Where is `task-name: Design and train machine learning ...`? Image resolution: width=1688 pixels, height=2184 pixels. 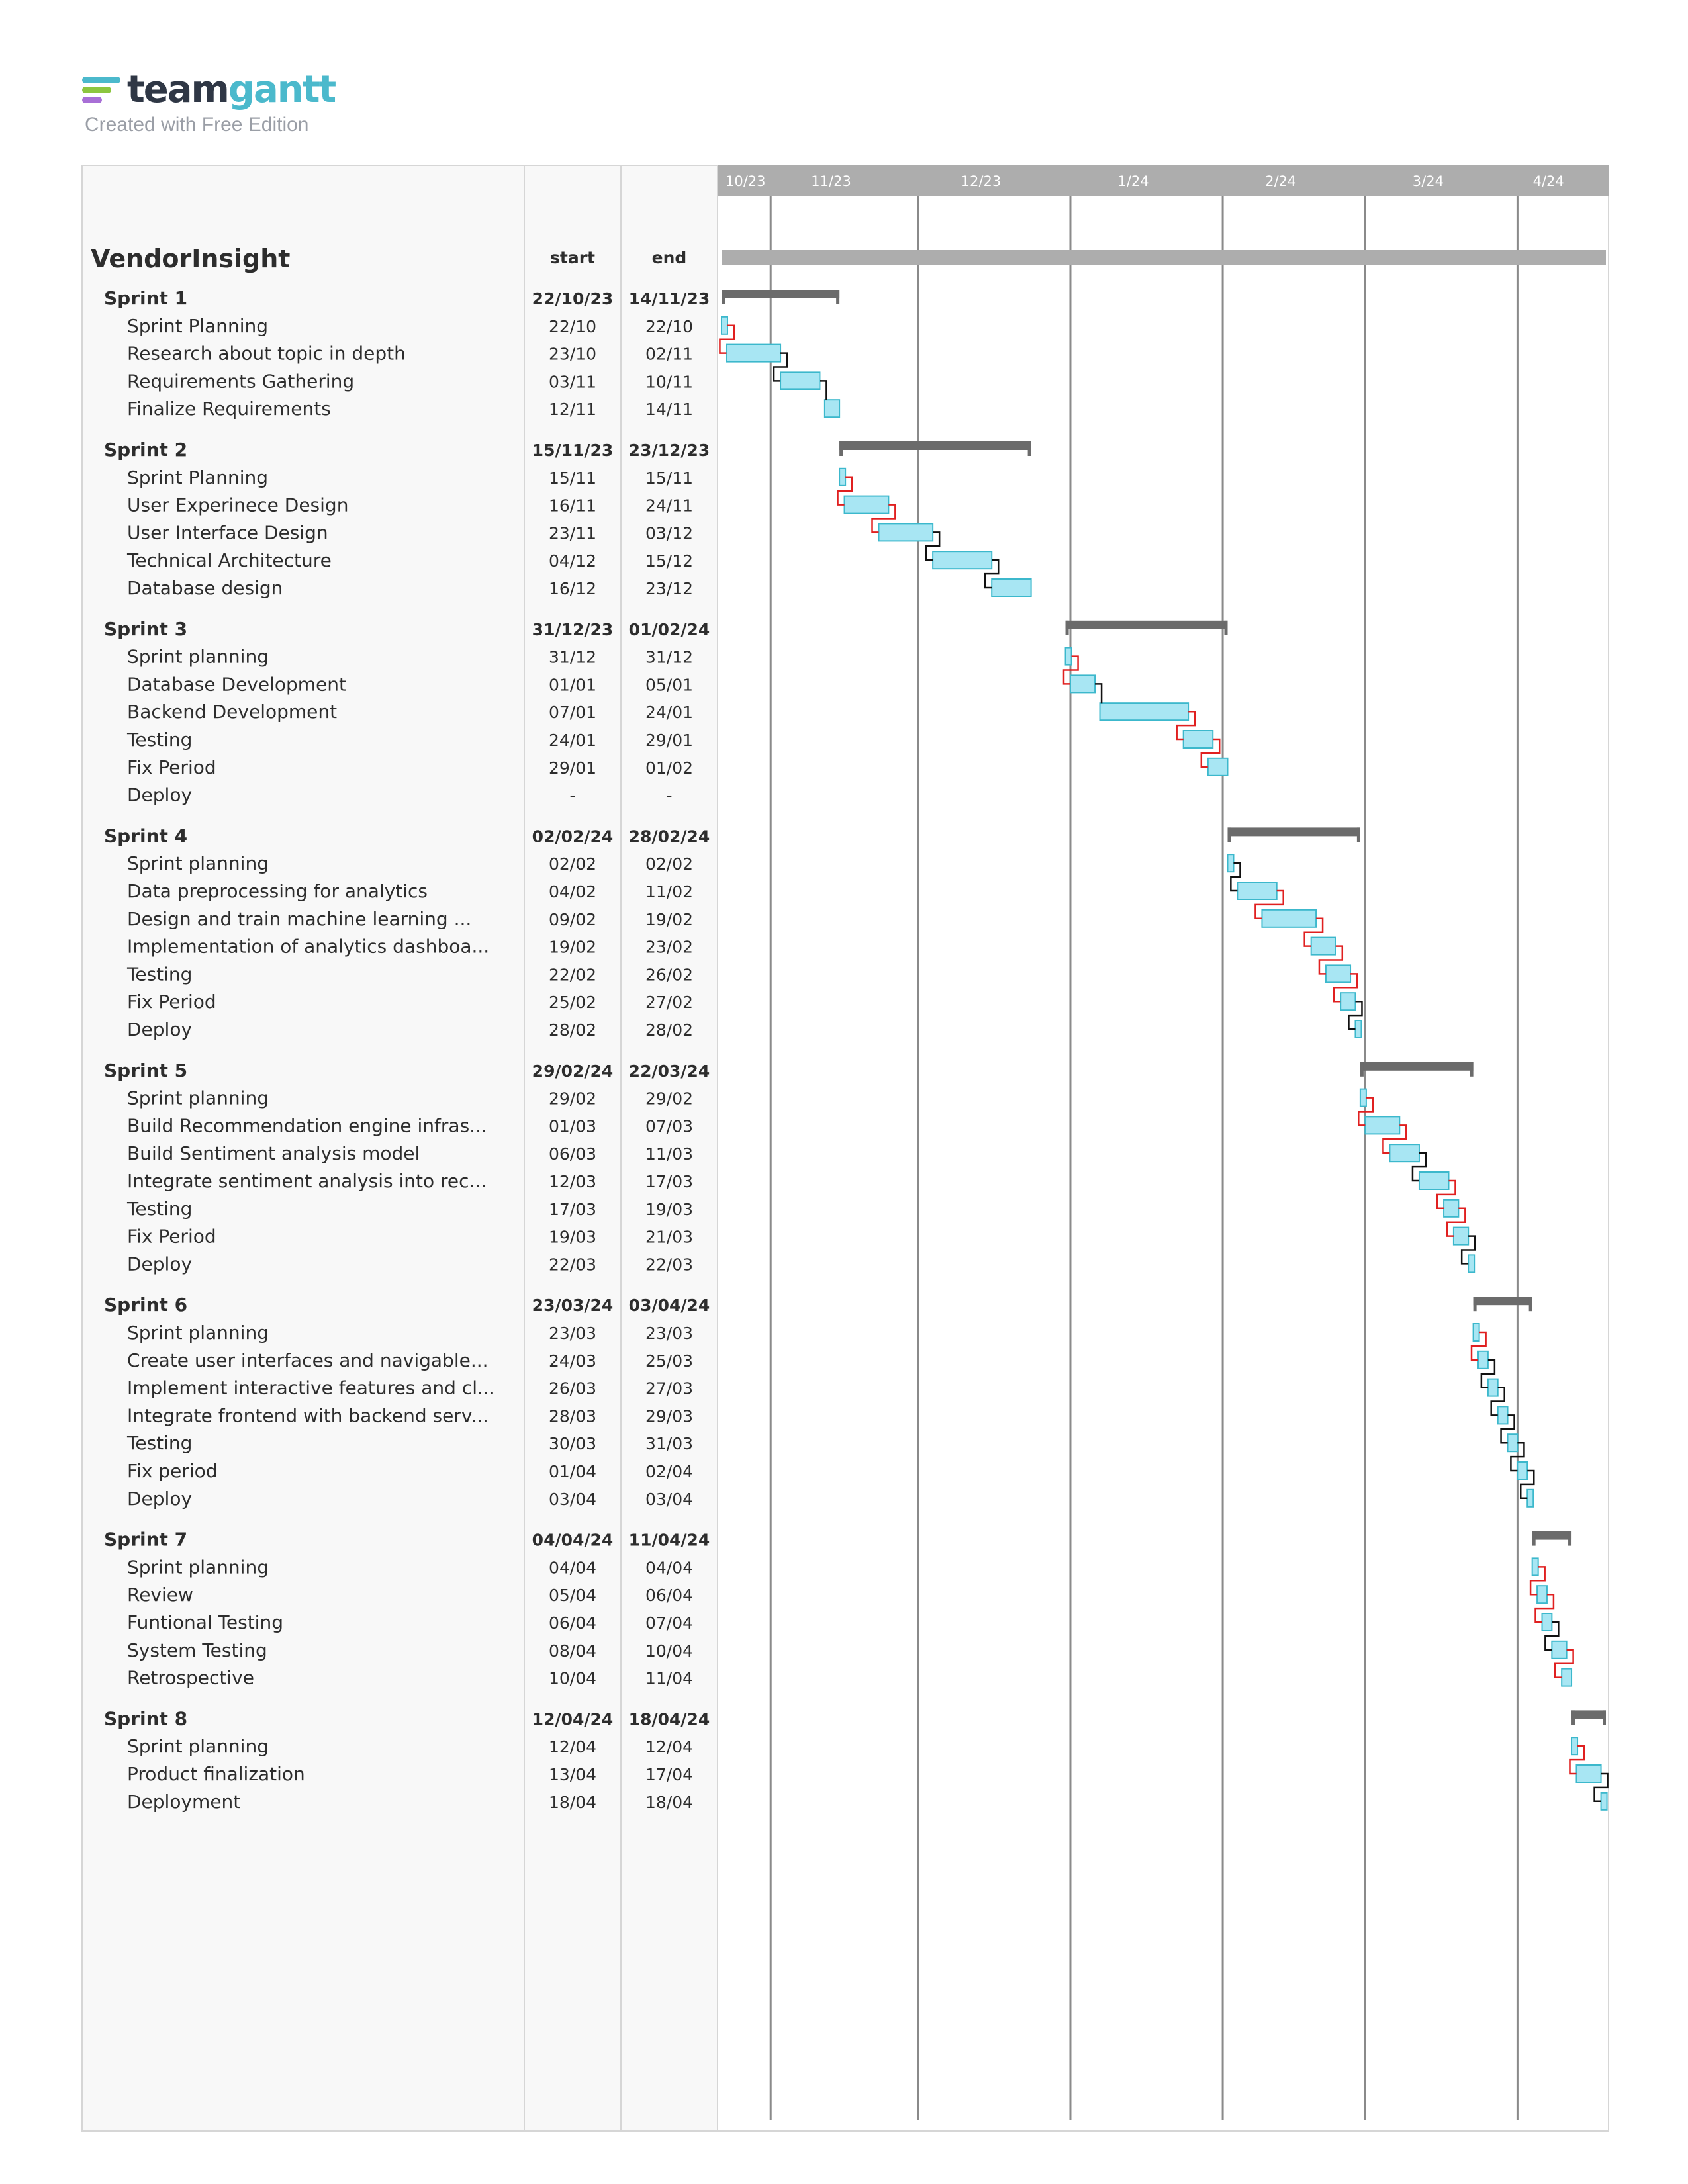
task-name: Design and train machine learning ... is located at coordinates (299, 919).